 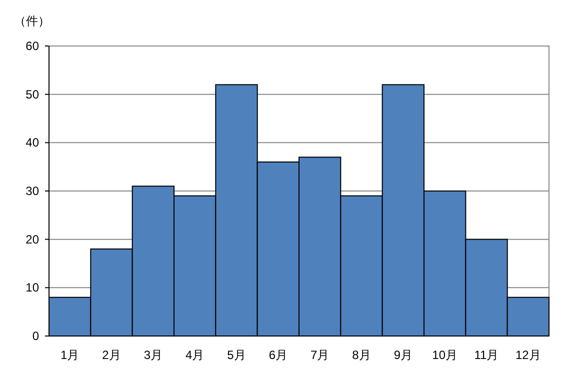 What do you see at coordinates (236, 355) in the screenshot?
I see `x-tick-label: 5月` at bounding box center [236, 355].